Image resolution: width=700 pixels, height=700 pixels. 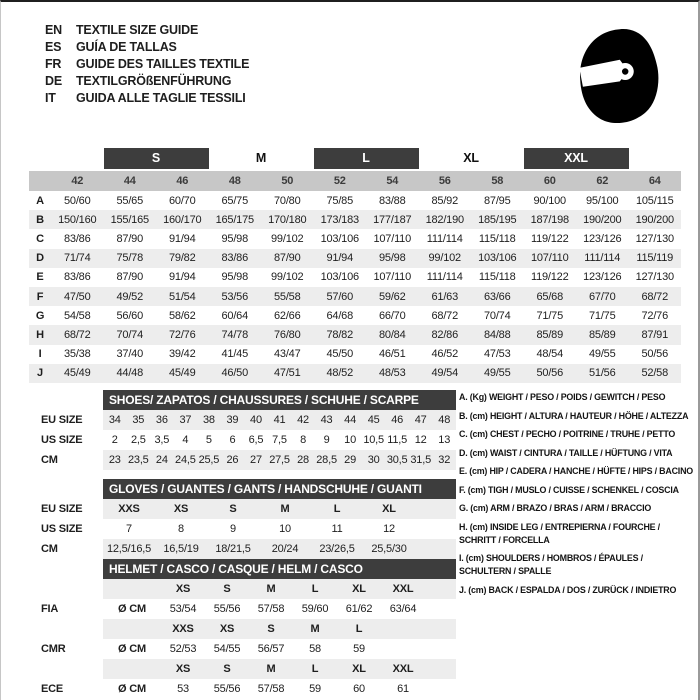 What do you see at coordinates (227, 589) in the screenshot?
I see `size-header-cell: S` at bounding box center [227, 589].